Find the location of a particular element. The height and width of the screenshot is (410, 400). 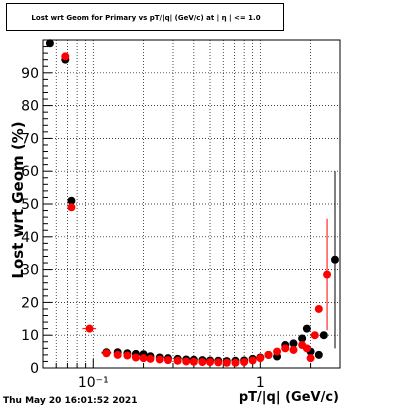

y-tick-label: 30 is located at coordinates (30, 271).